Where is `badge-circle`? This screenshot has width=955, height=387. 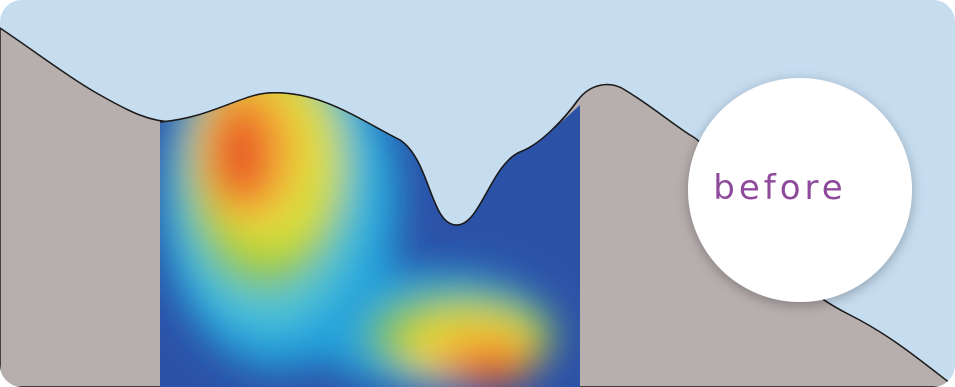
badge-circle is located at coordinates (800, 190).